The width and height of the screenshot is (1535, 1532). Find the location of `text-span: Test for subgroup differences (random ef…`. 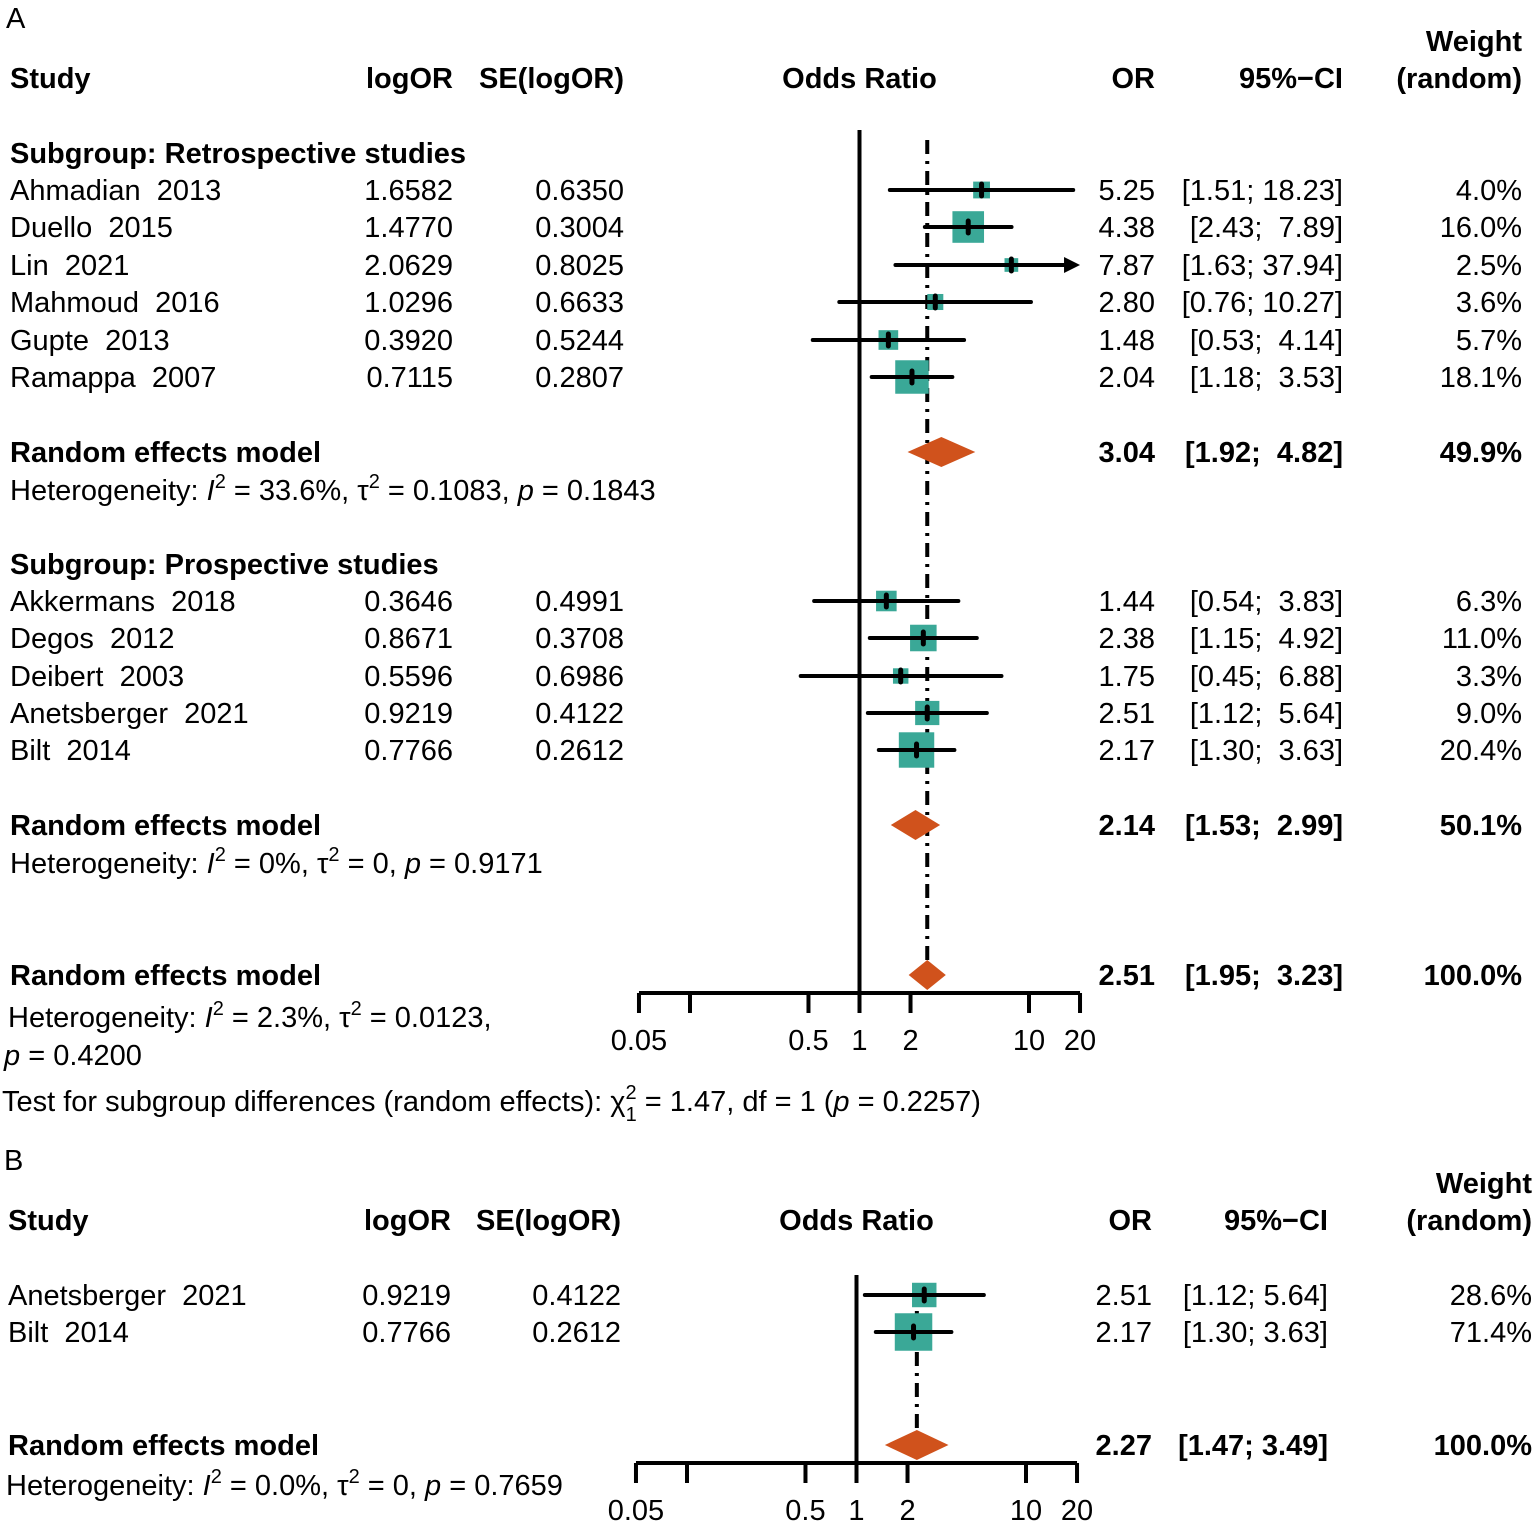

text-span: Test for subgroup differences (random ef… is located at coordinates (306, 1102).